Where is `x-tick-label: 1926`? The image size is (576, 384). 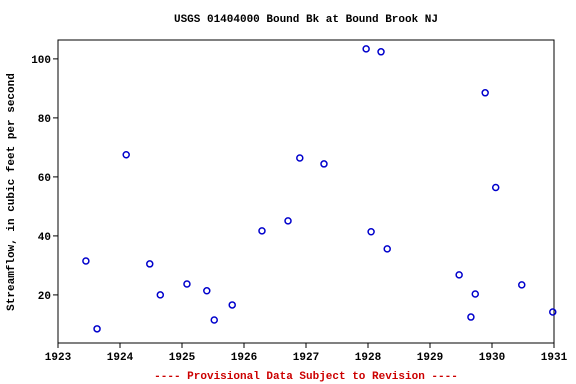
x-tick-label: 1926 is located at coordinates (244, 358).